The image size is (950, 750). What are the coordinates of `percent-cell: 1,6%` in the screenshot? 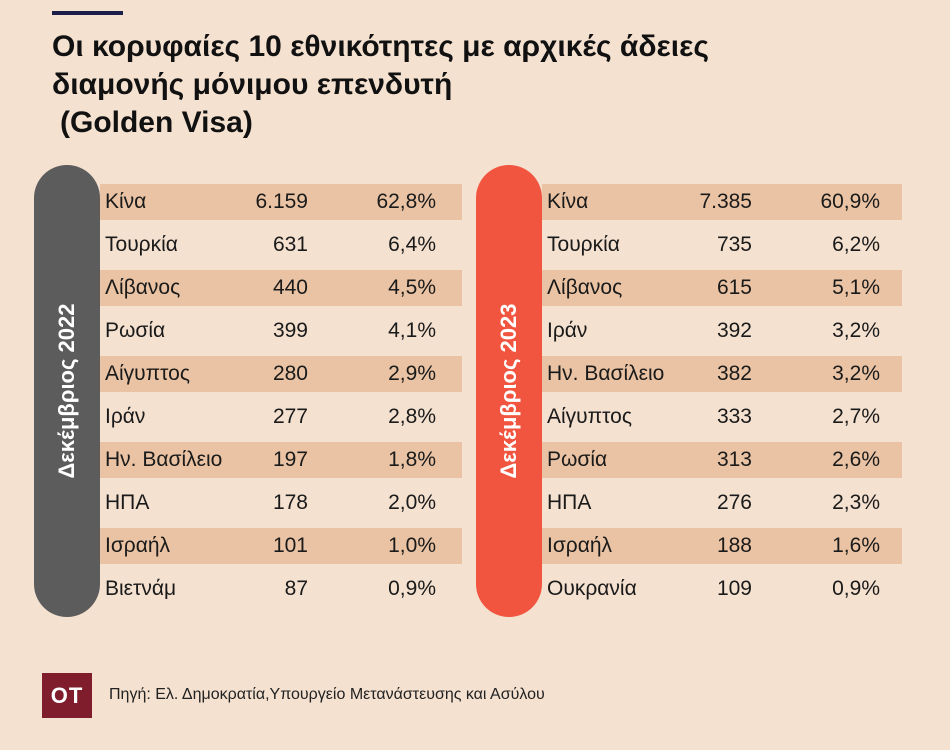 It's located at (856, 545).